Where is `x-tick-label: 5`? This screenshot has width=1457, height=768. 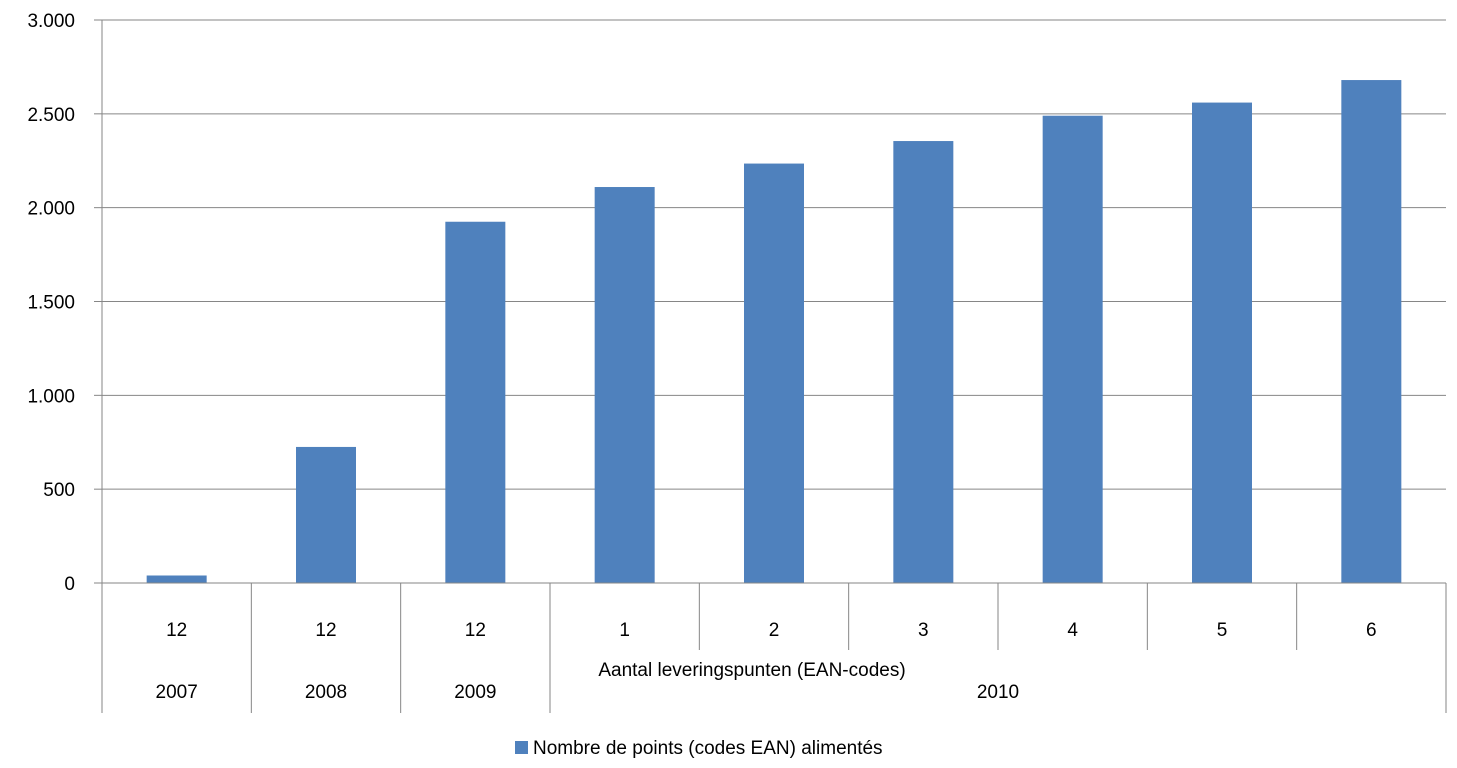 x-tick-label: 5 is located at coordinates (1222, 630).